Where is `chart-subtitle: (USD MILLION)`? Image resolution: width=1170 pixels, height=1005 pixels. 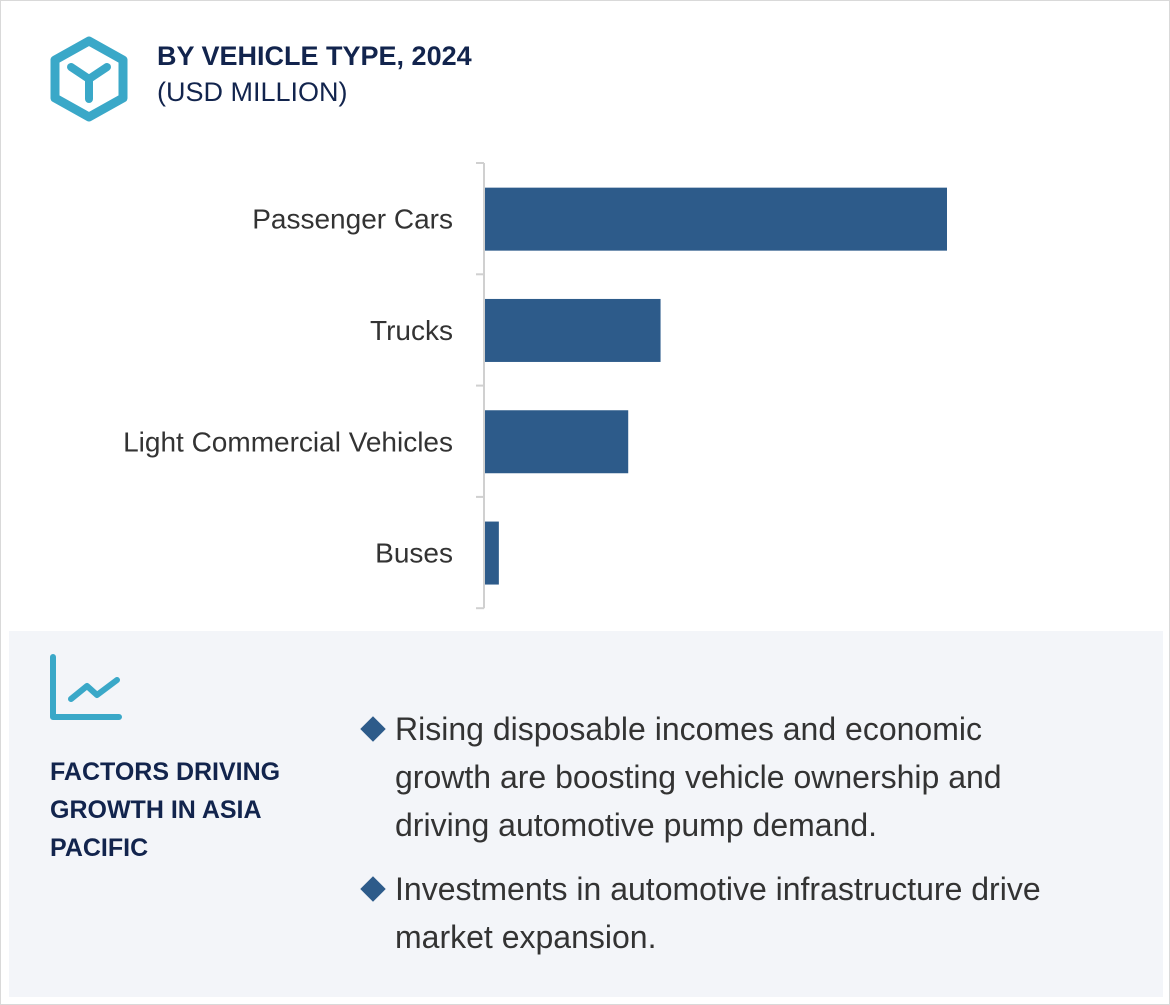 chart-subtitle: (USD MILLION) is located at coordinates (252, 92).